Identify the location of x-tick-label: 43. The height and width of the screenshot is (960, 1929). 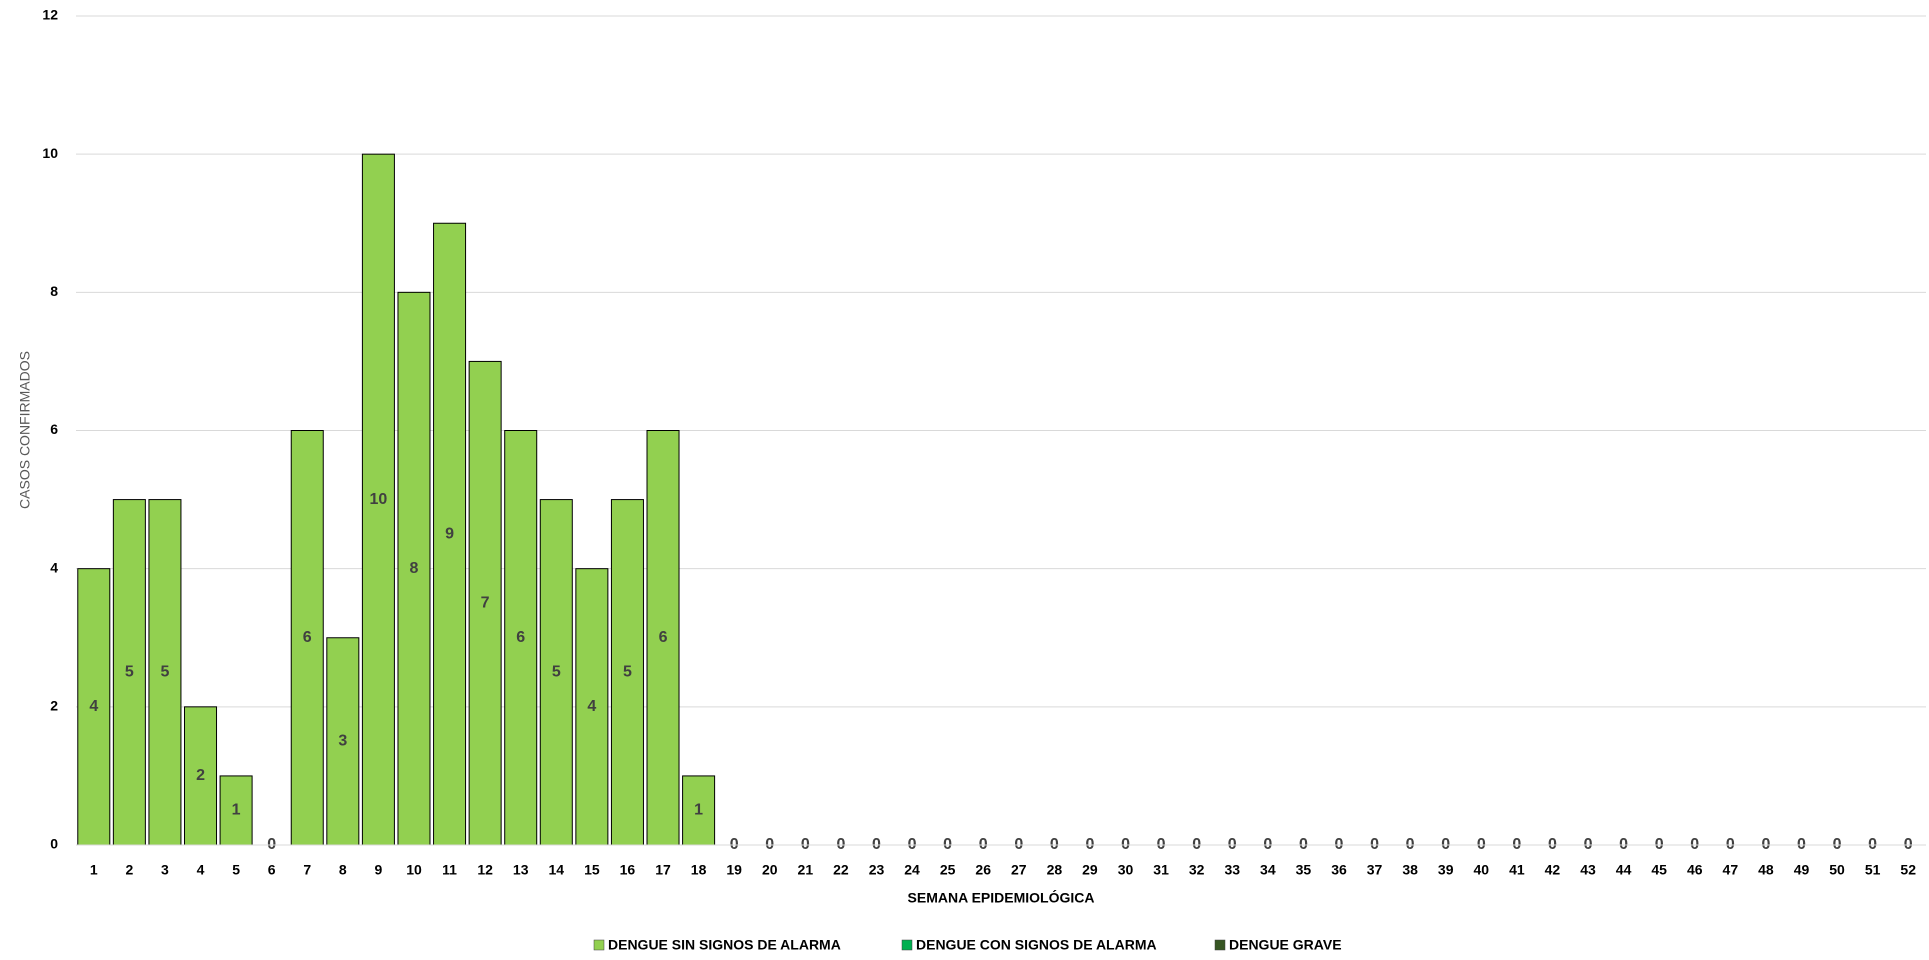
(1588, 870).